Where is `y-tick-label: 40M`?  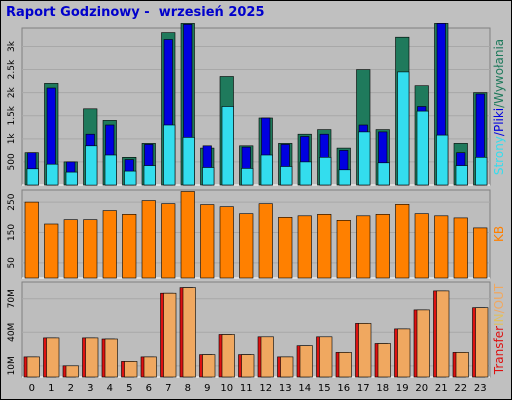 y-tick-label: 40M is located at coordinates (12, 332).